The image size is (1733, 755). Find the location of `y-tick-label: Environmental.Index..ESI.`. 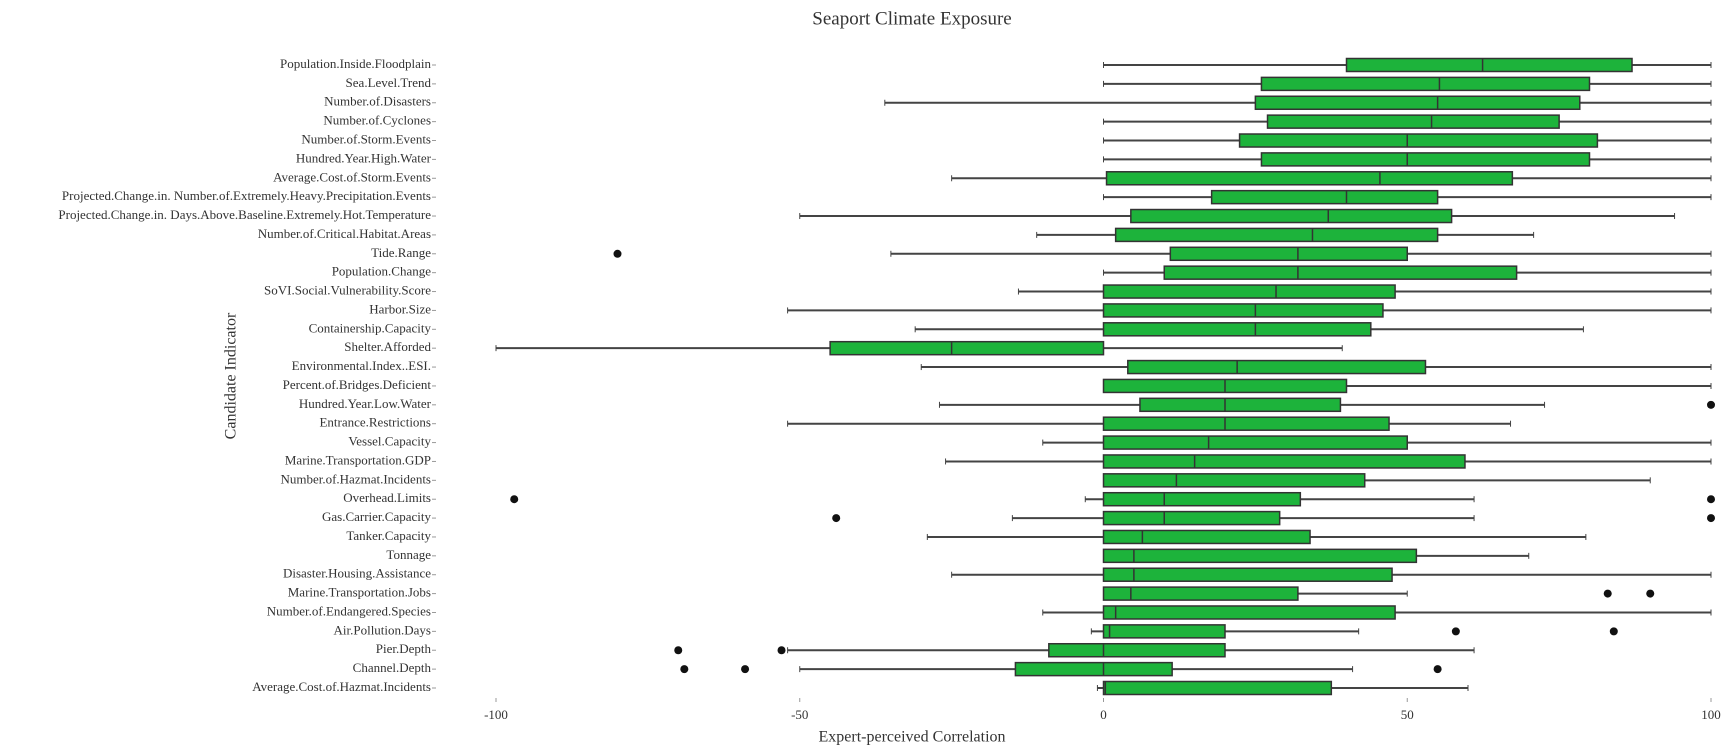

y-tick-label: Environmental.Index..ESI. is located at coordinates (361, 365).